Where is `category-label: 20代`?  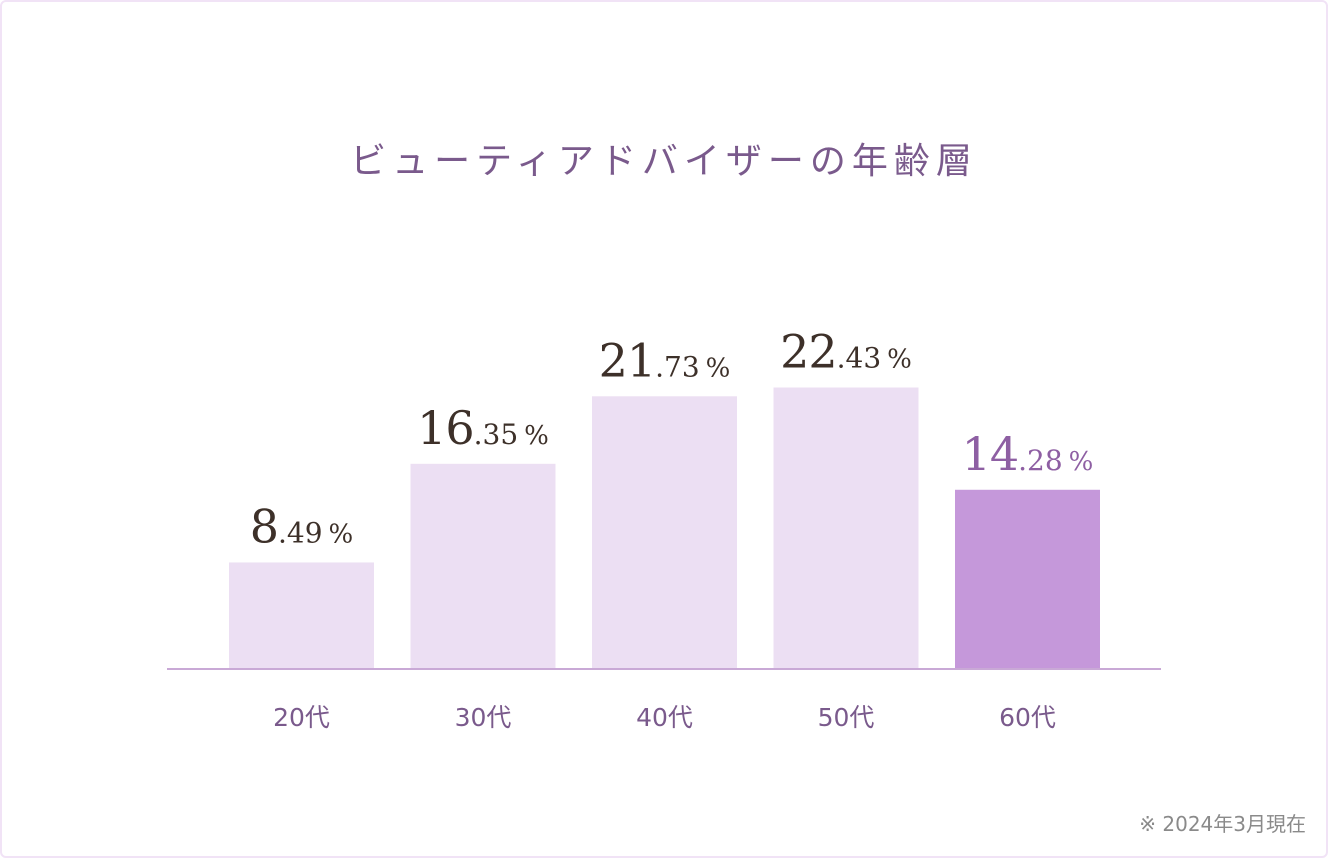
category-label: 20代 is located at coordinates (301, 717).